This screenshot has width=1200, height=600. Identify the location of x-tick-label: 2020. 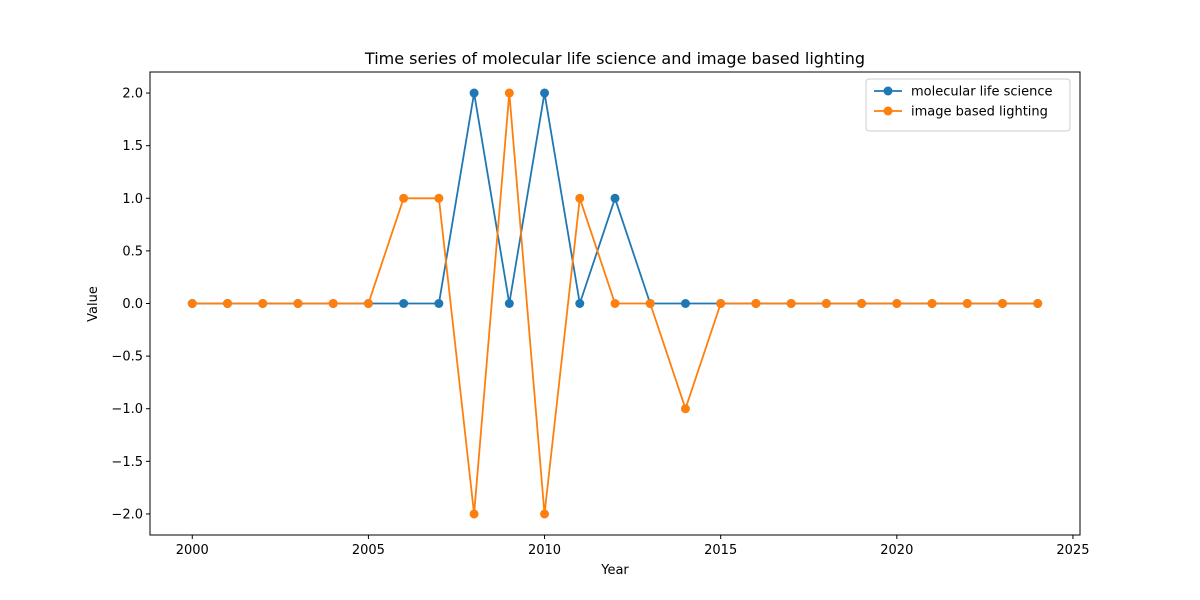
(896, 550).